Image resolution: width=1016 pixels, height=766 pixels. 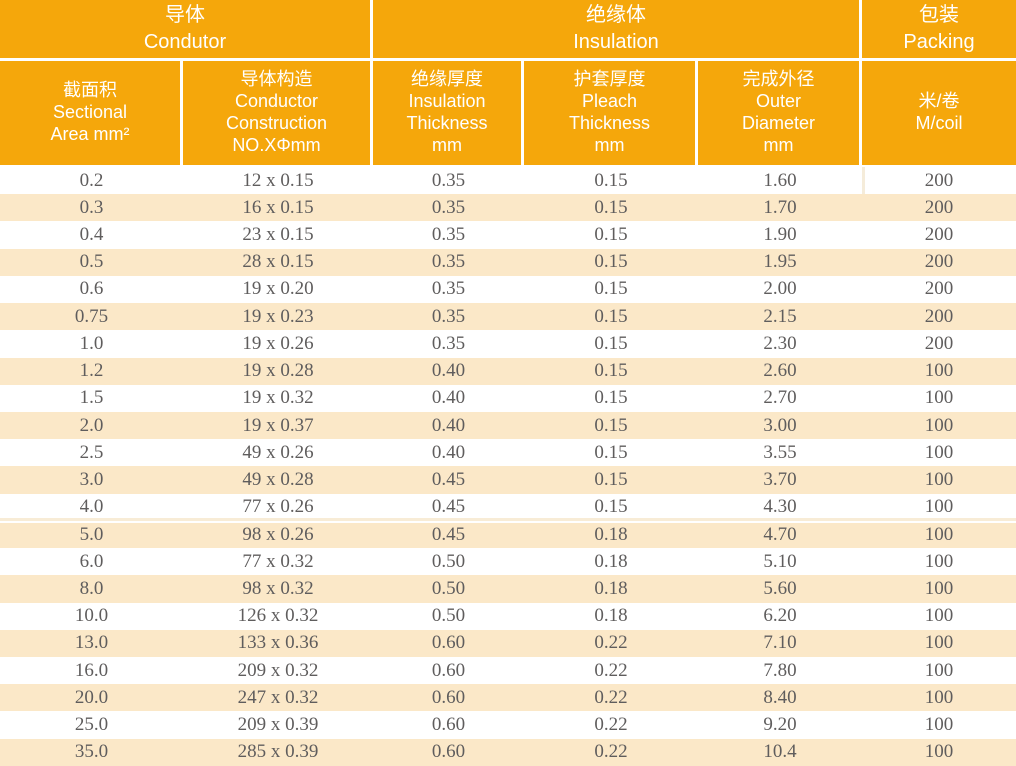 What do you see at coordinates (780, 425) in the screenshot?
I see `table-cell: 3.00` at bounding box center [780, 425].